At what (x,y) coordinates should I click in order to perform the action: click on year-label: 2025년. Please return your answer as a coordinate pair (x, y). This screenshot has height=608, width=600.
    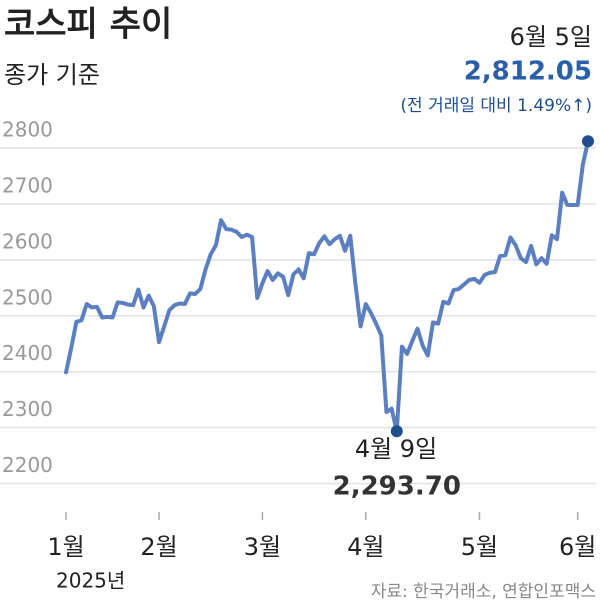
    Looking at the image, I should click on (90, 581).